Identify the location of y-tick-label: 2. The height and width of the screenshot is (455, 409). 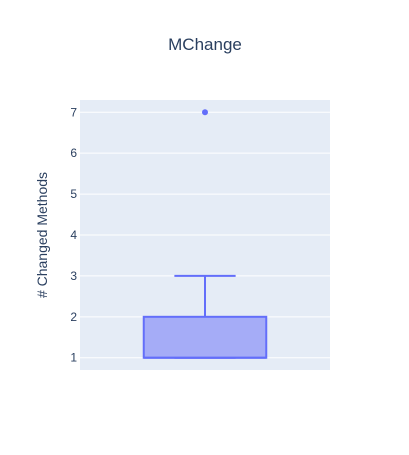
(73, 317).